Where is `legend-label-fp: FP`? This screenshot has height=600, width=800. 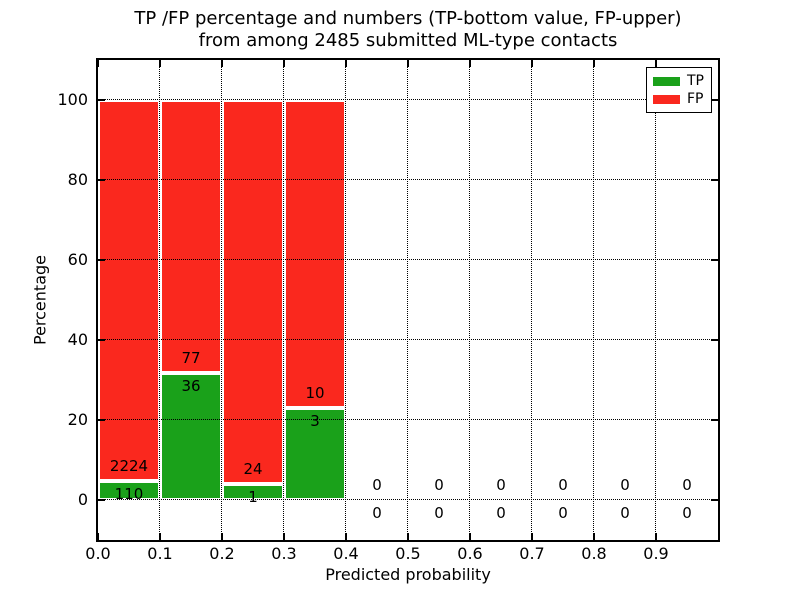
legend-label-fp: FP is located at coordinates (695, 98).